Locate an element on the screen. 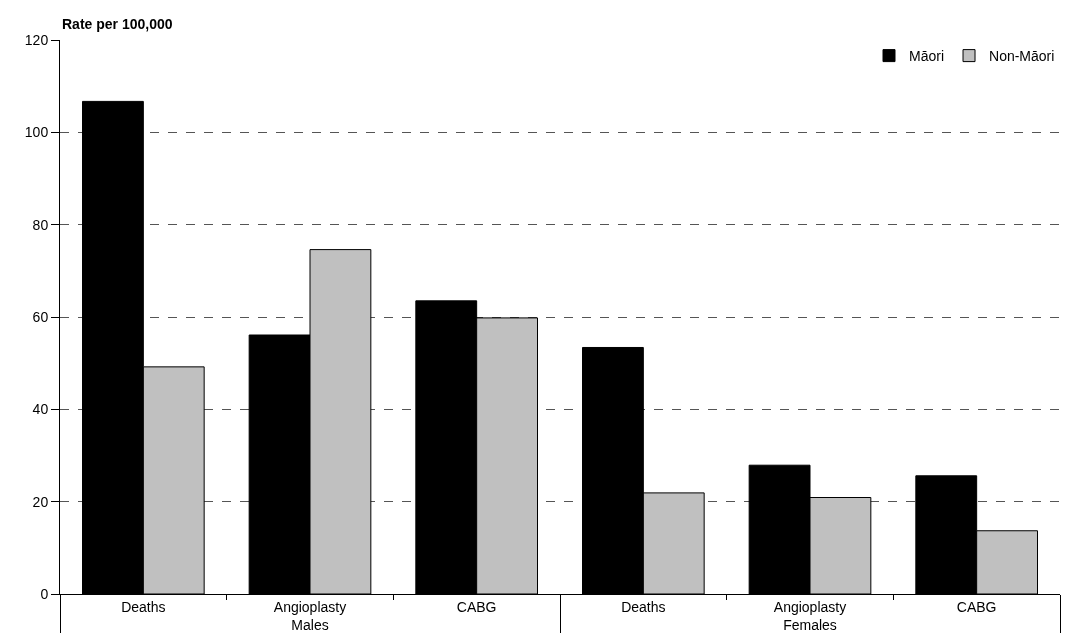 Image resolution: width=1090 pixels, height=644 pixels. legend-label: Non-Māori is located at coordinates (1022, 56).